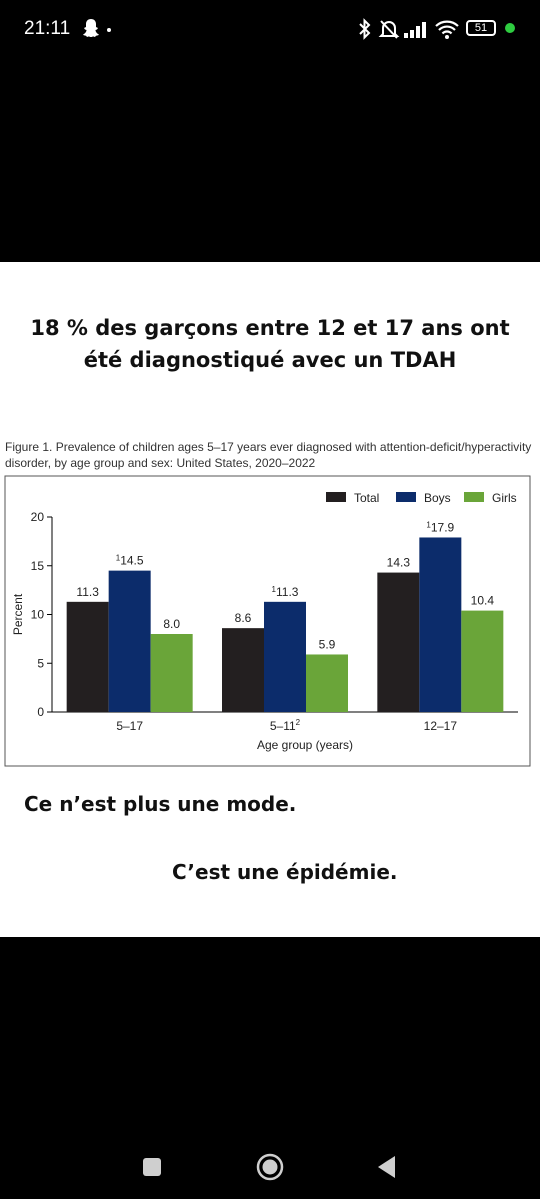  I want to click on data-label-value: 17.9, so click(443, 527).